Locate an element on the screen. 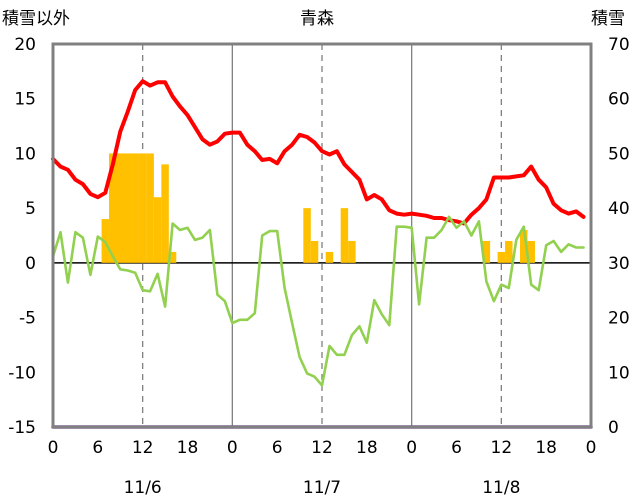  right-ytick-30: 30 is located at coordinates (619, 264).